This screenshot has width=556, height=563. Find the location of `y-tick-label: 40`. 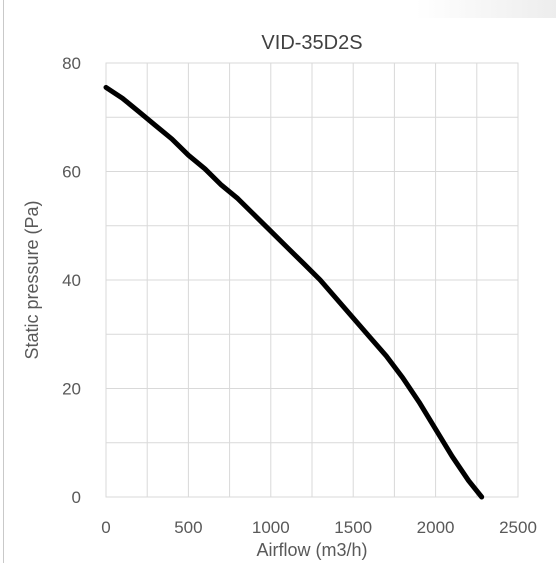

y-tick-label: 40 is located at coordinates (71, 280).